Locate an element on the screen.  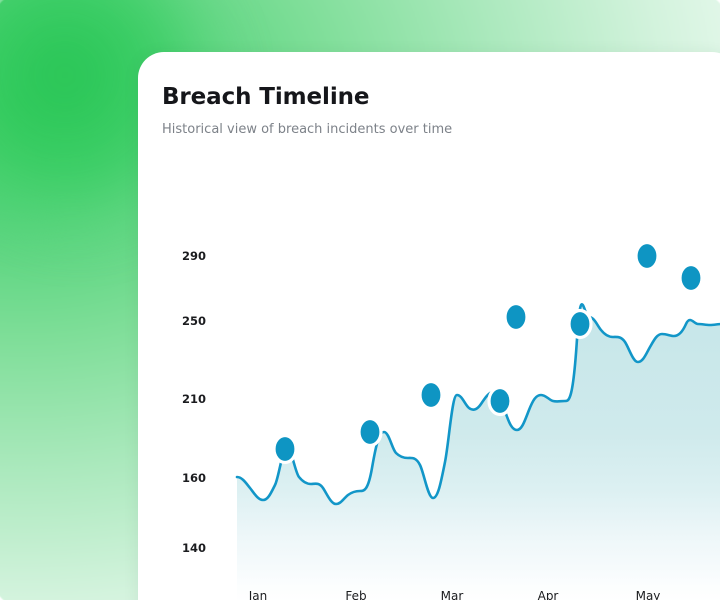
x-tick-label: Feb is located at coordinates (355, 594).